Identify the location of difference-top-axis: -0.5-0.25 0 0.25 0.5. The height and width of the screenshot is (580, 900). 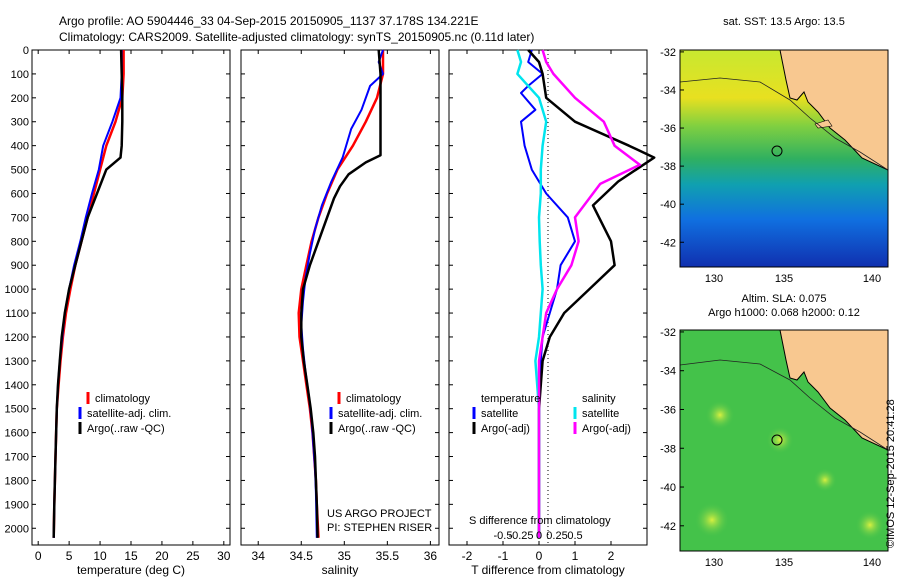
(538, 536).